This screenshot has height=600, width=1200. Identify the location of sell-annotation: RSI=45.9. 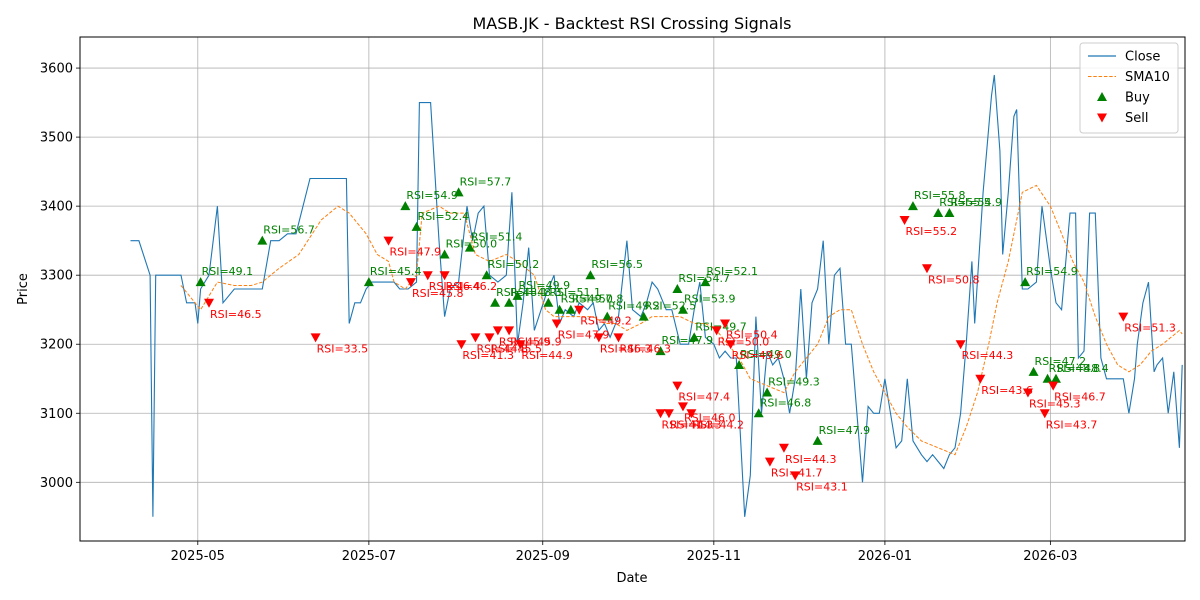
(525, 341).